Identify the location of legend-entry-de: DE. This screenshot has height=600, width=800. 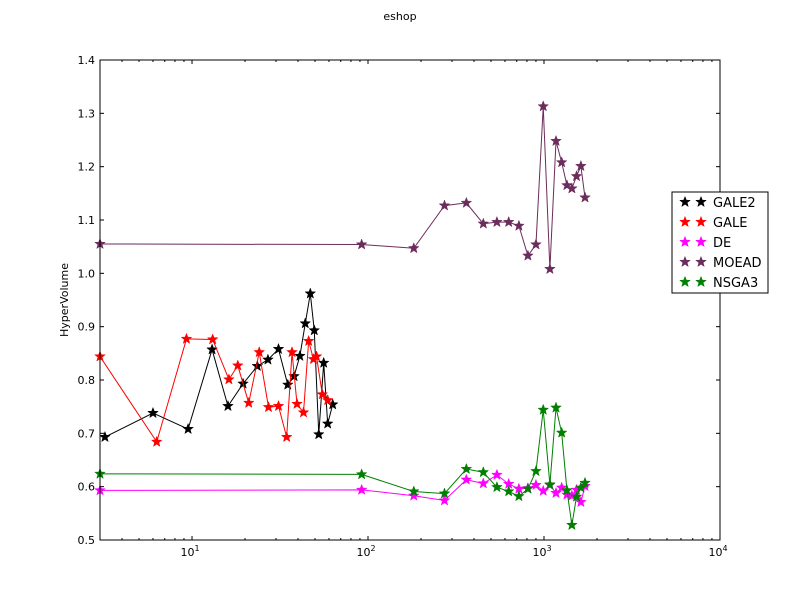
(705, 243).